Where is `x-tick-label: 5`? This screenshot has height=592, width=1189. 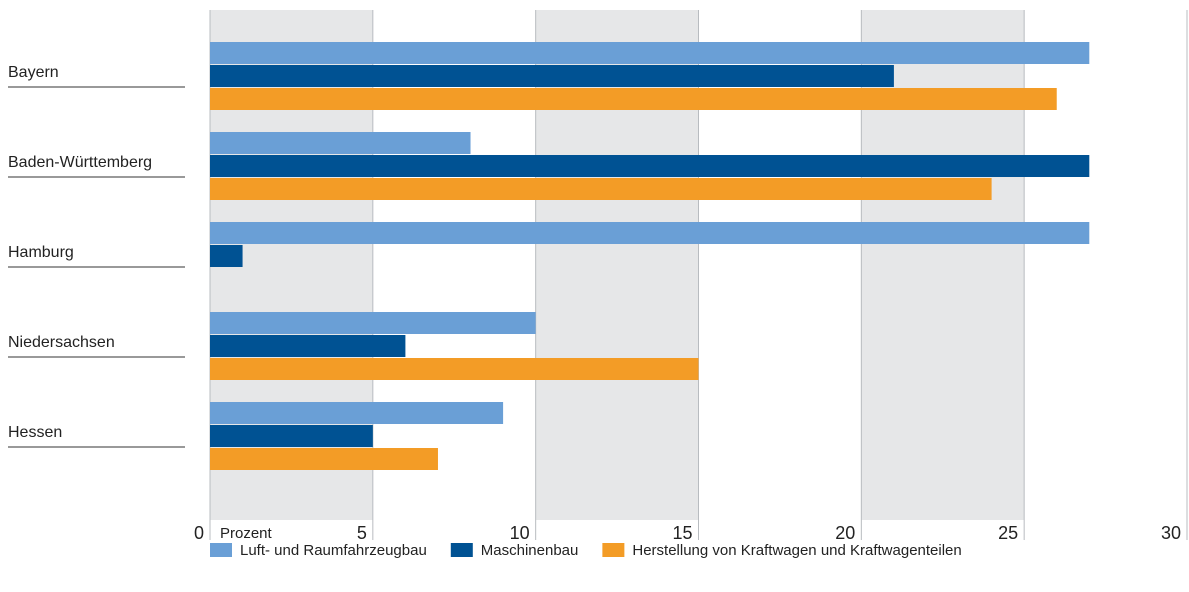 x-tick-label: 5 is located at coordinates (362, 533).